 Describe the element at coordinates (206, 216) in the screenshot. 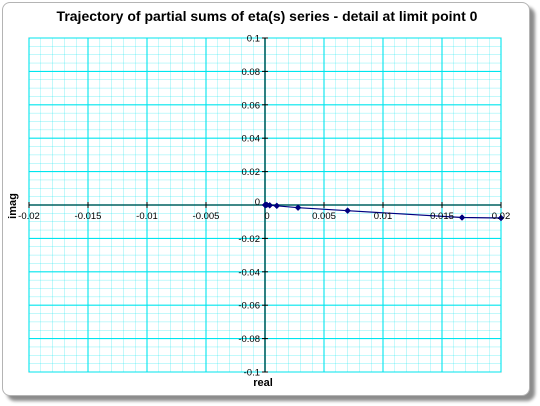

I see `x-tick-label: -0.005` at that location.